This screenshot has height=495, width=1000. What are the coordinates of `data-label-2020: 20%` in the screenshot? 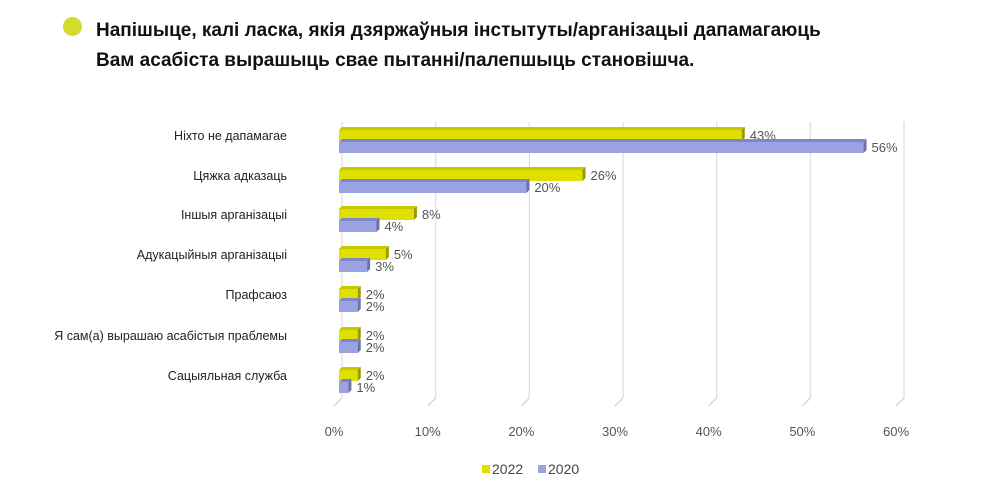 It's located at (547, 187).